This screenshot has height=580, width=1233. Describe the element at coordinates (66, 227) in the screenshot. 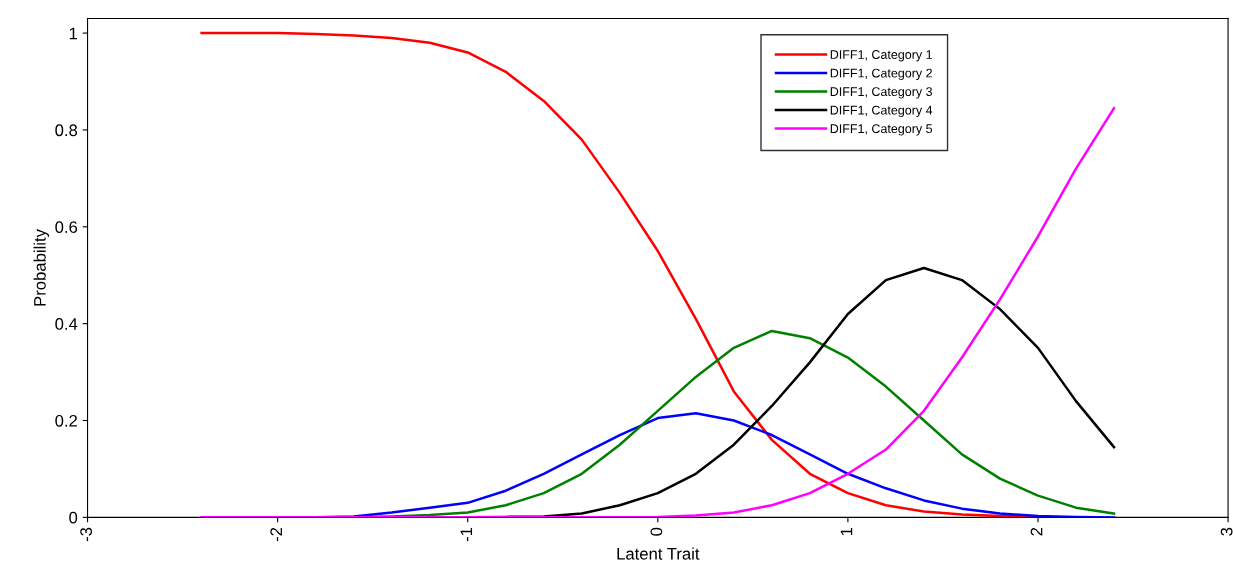

I see `y-tick-label: 0.6` at that location.